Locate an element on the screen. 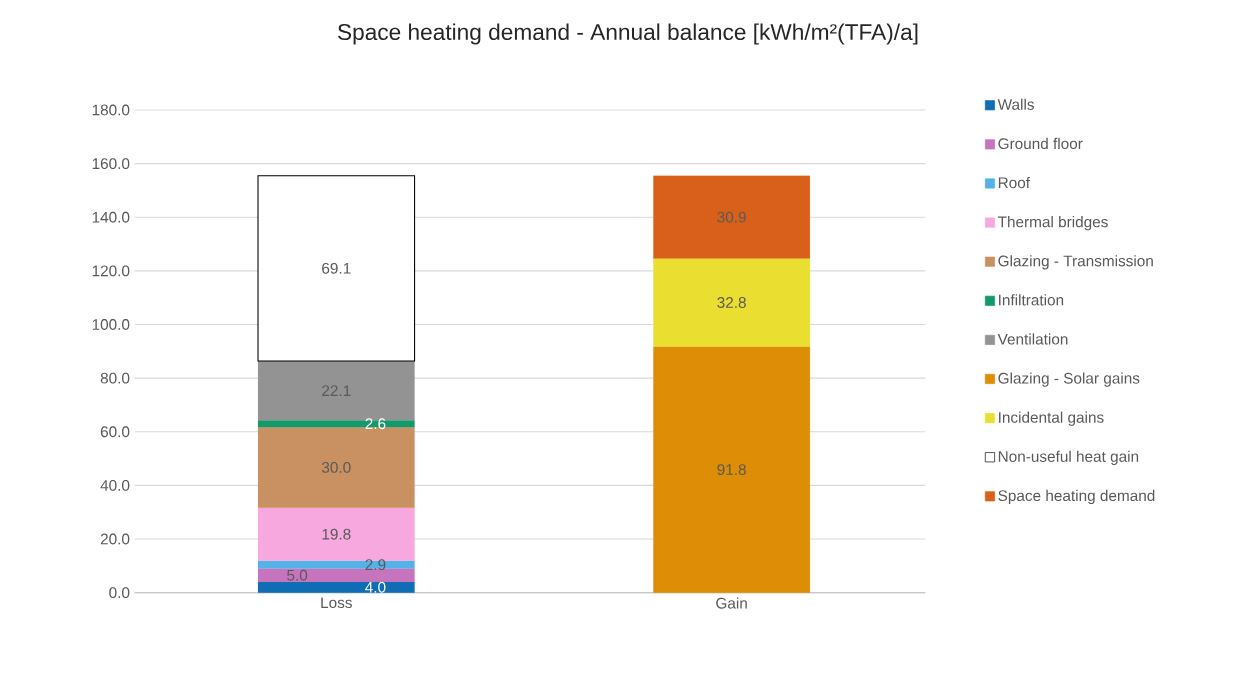 Image resolution: width=1256 pixels, height=678 pixels. legend-label: Thermal bridges is located at coordinates (1052, 223).